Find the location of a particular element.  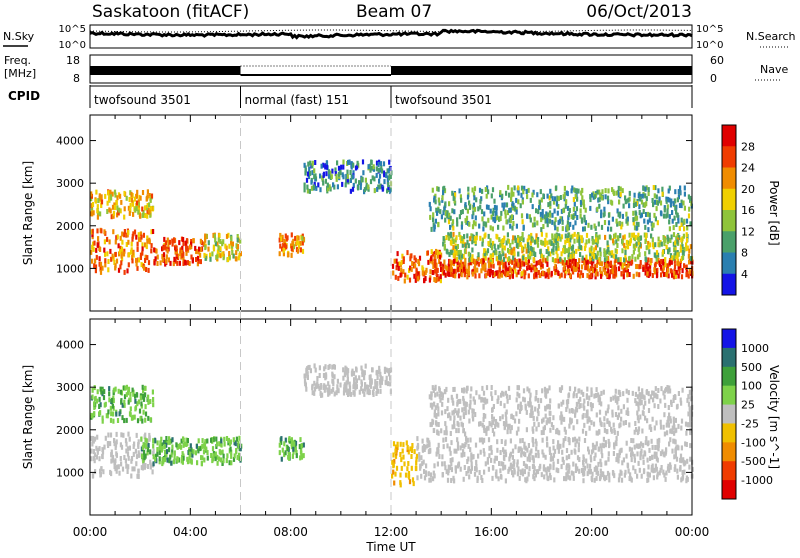

colorbar-tick-label: 4 is located at coordinates (744, 274).